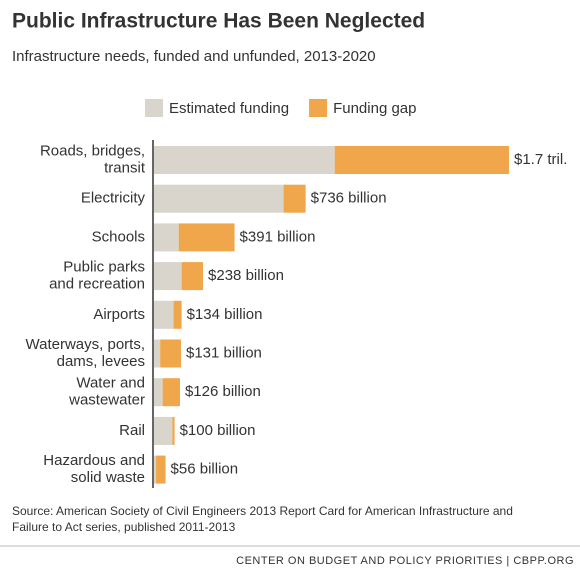 The image size is (580, 573). I want to click on y-tick-label: transit, so click(125, 167).